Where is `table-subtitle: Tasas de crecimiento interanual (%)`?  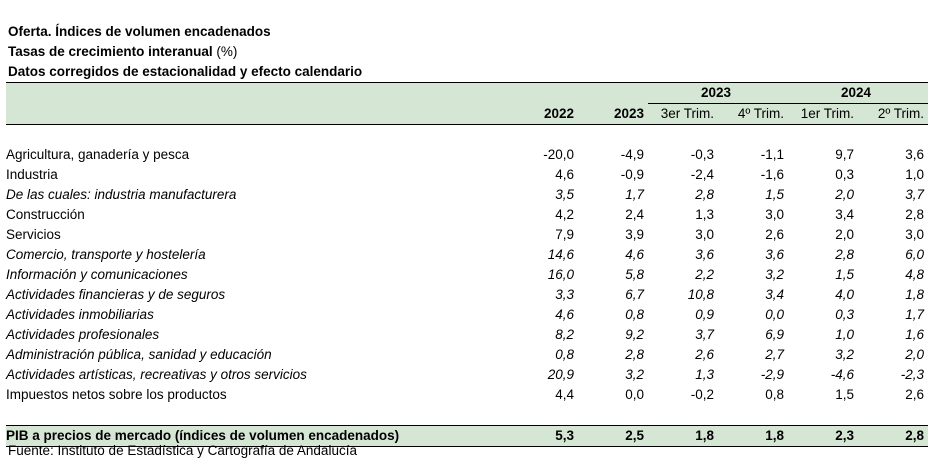 table-subtitle: Tasas de crecimiento interanual (%) is located at coordinates (123, 51).